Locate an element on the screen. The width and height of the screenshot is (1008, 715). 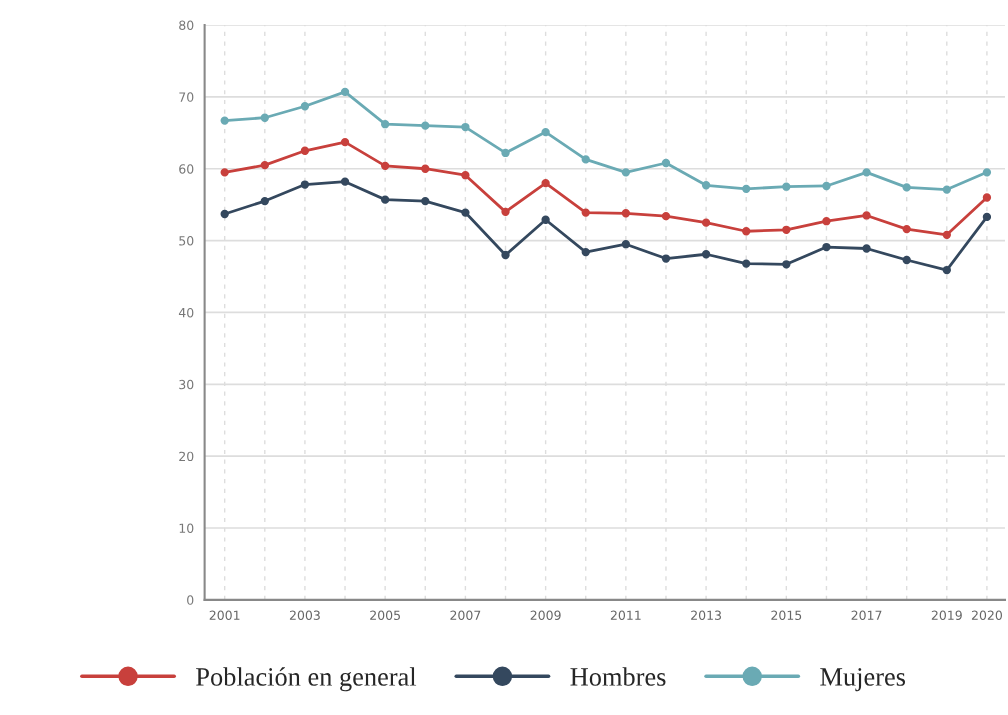
y-tick-label: 70 is located at coordinates (186, 97).